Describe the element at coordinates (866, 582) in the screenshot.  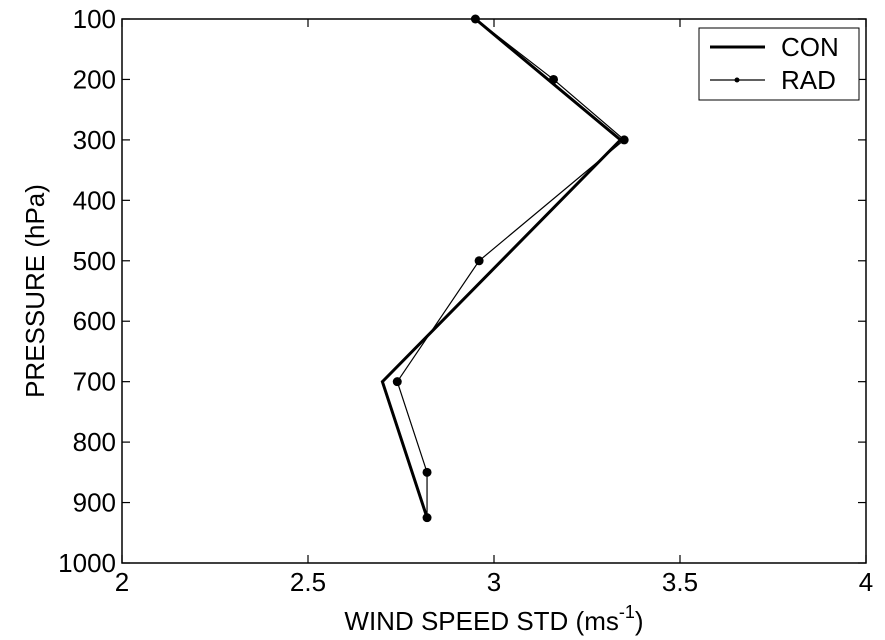
I see `x-tick-label: 4` at that location.